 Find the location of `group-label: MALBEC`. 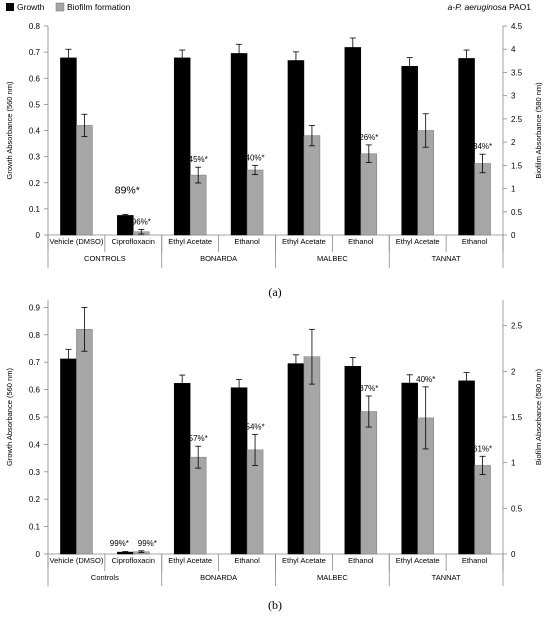

group-label: MALBEC is located at coordinates (332, 258).